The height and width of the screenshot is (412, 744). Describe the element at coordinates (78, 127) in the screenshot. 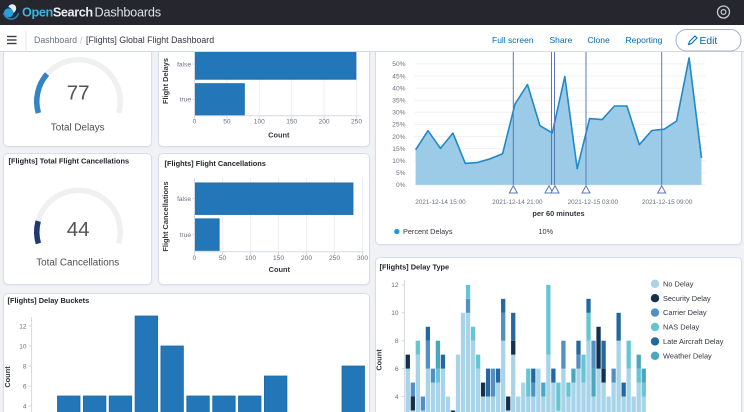

I see `svg-text: Total Delays` at that location.